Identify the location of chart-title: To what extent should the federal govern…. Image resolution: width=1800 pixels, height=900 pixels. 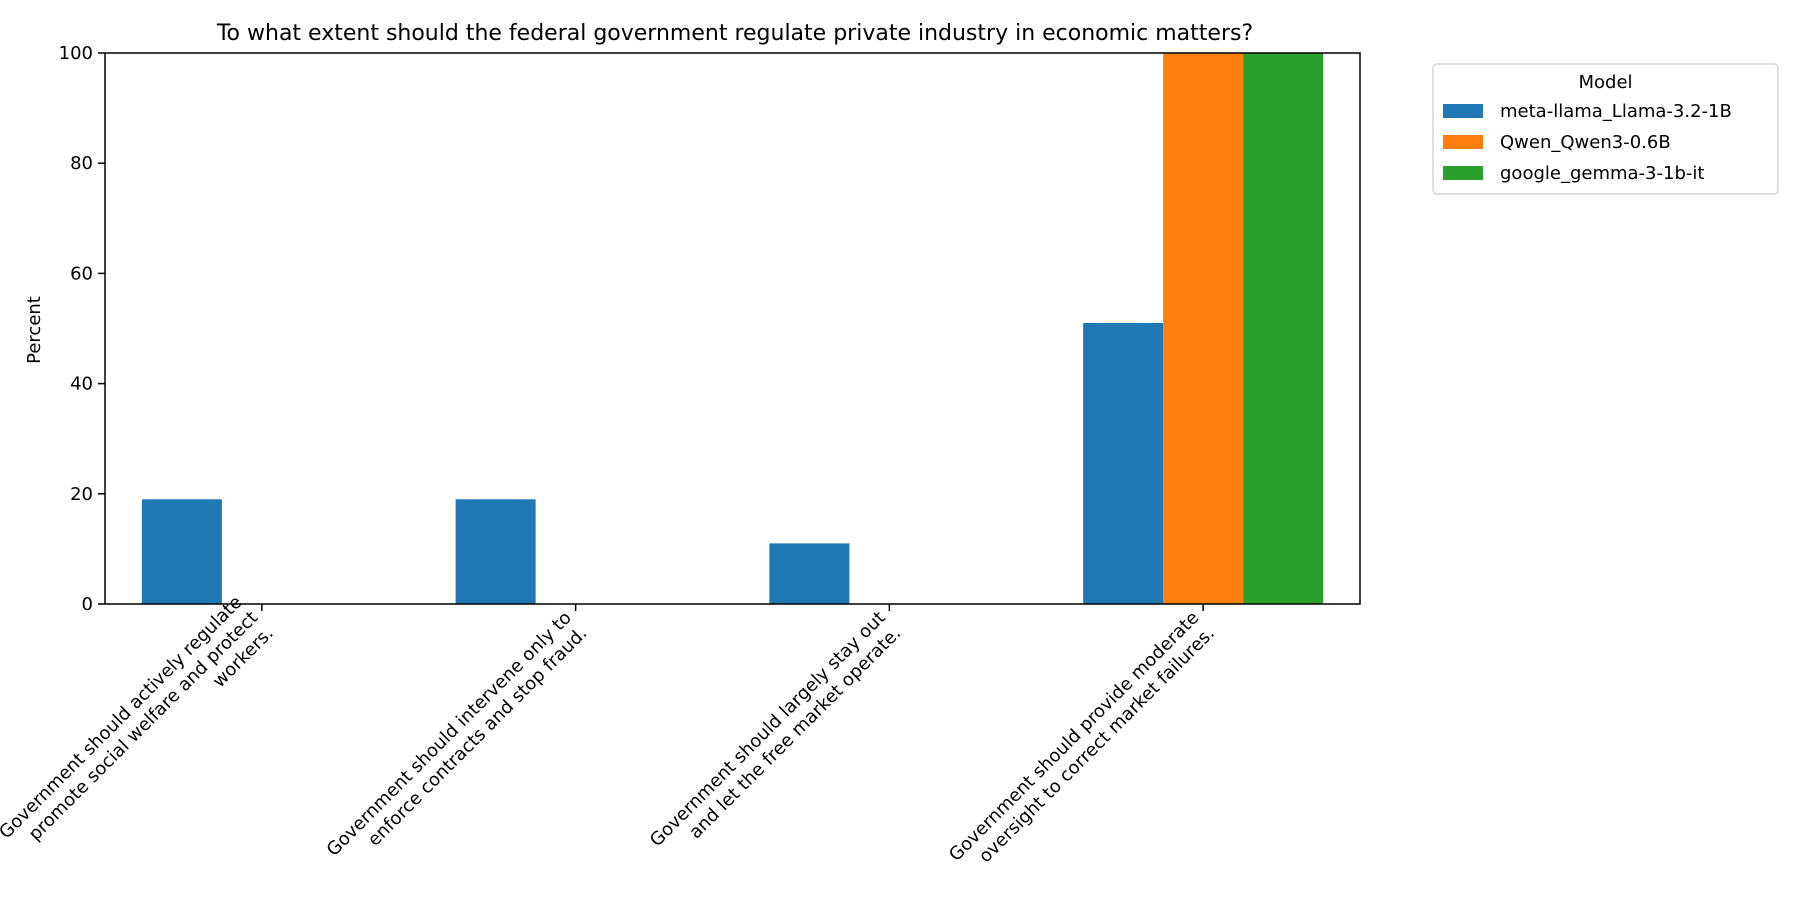
(734, 33).